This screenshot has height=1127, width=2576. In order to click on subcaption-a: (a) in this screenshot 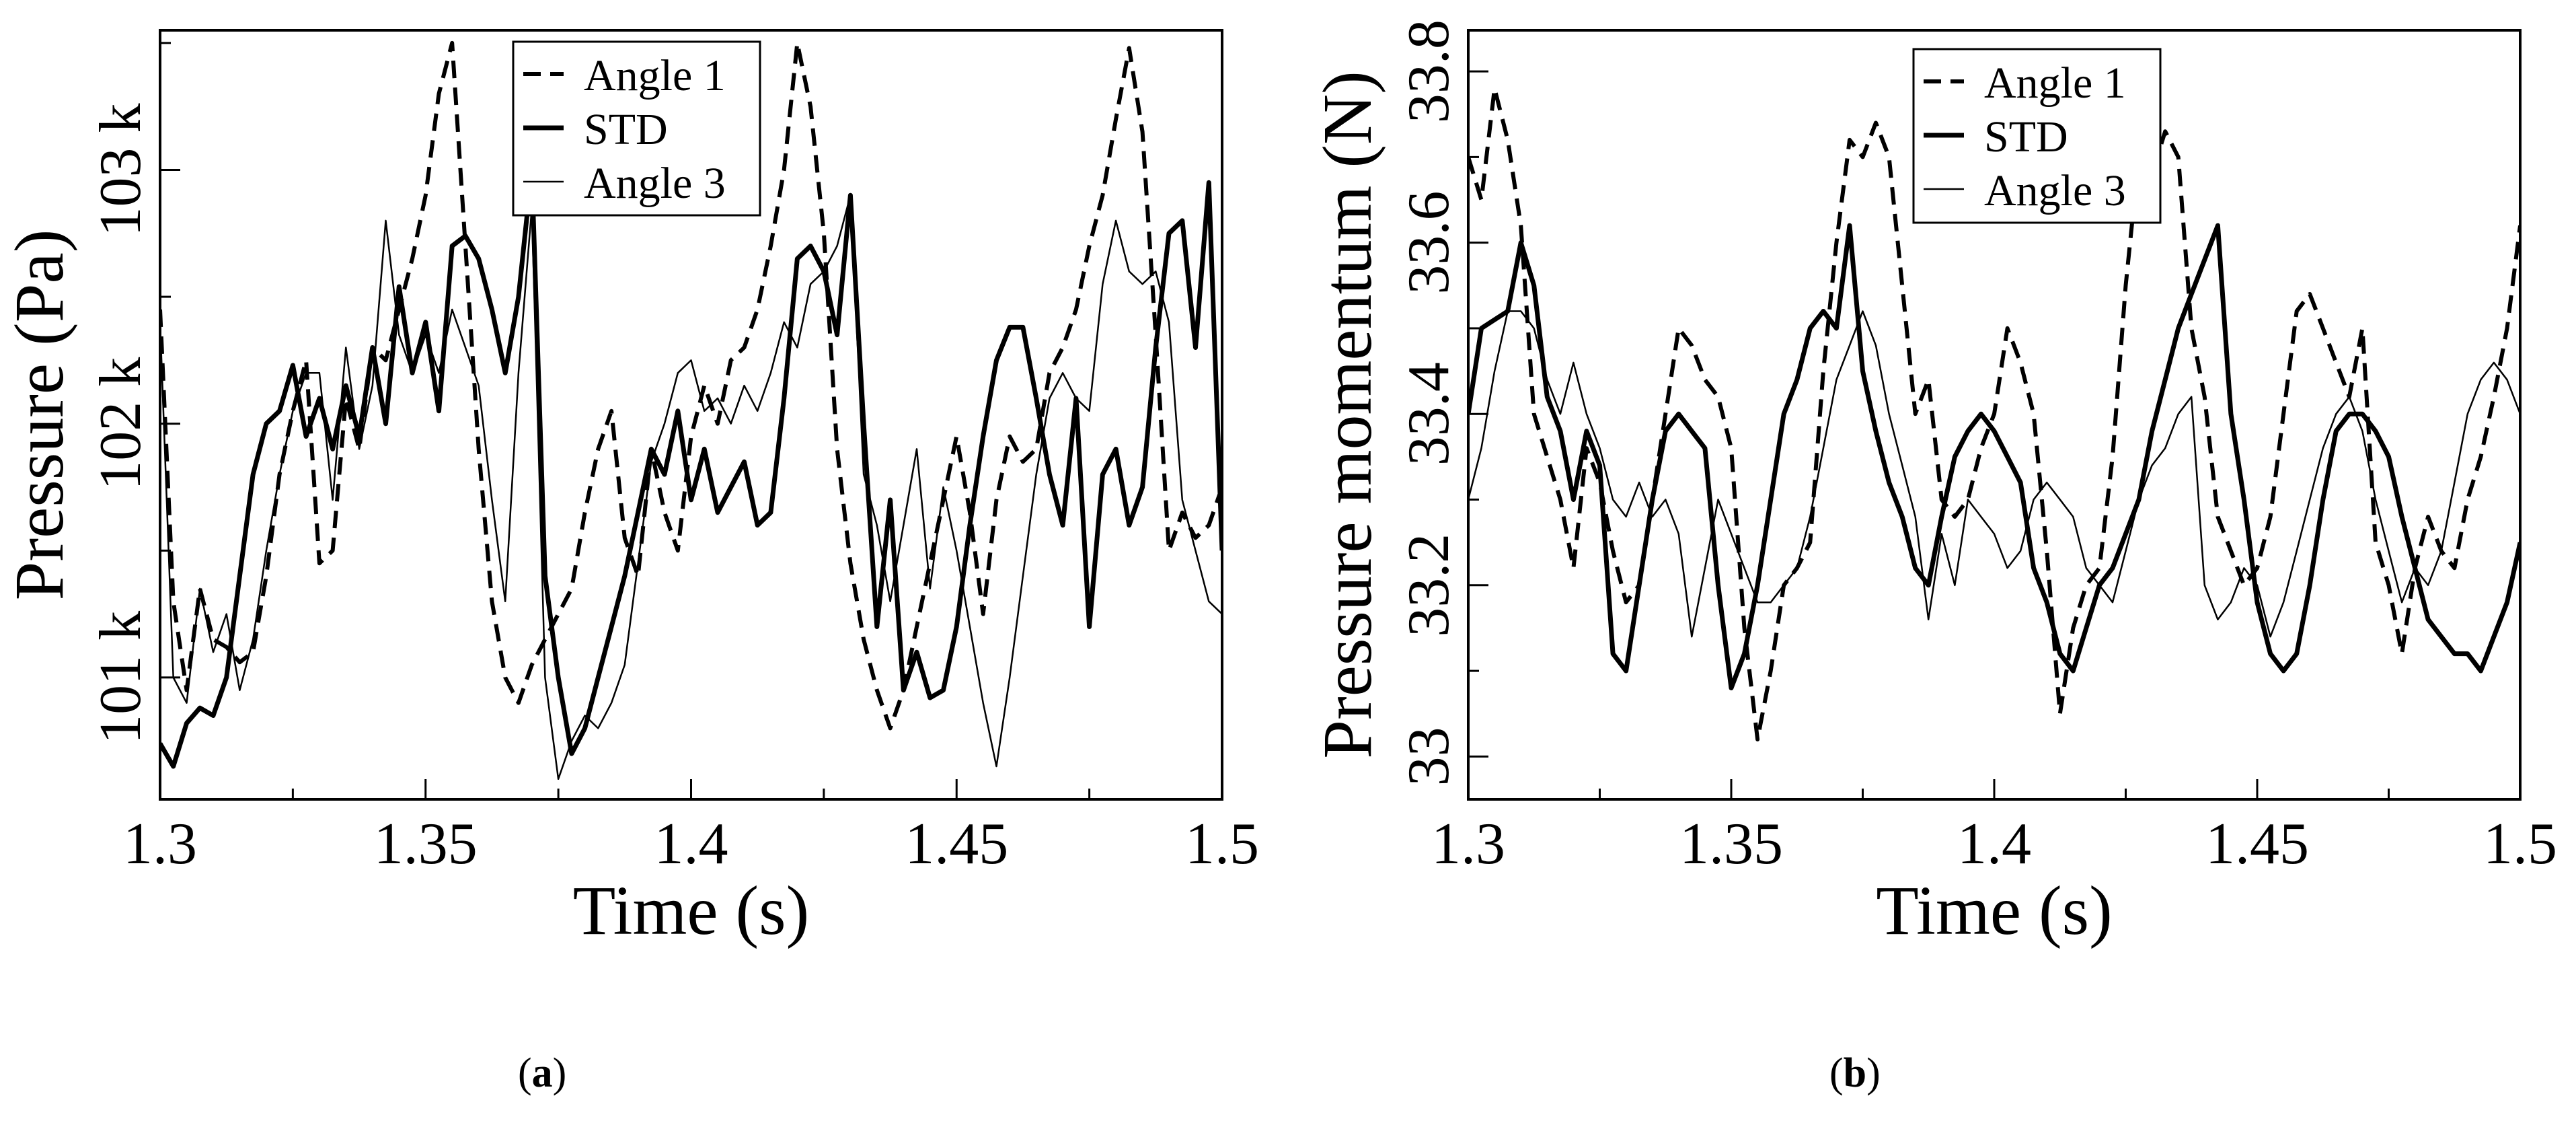, I will do `click(542, 1073)`.